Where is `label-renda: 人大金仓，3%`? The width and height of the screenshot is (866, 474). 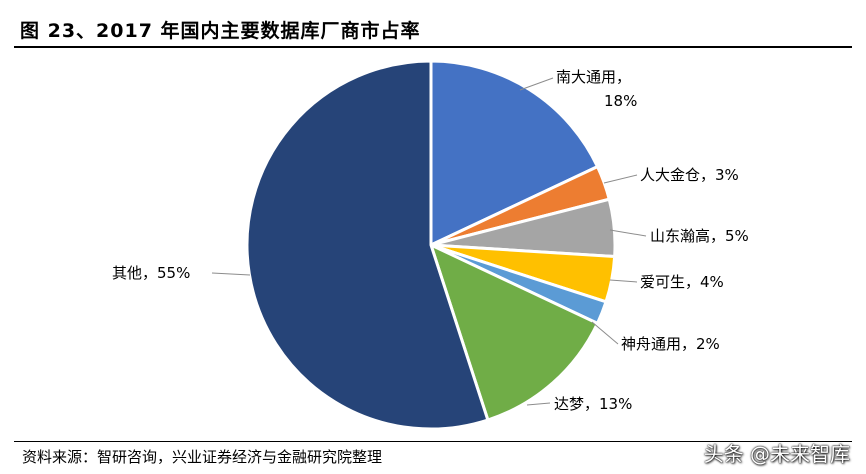 label-renda: 人大金仓，3% is located at coordinates (689, 175).